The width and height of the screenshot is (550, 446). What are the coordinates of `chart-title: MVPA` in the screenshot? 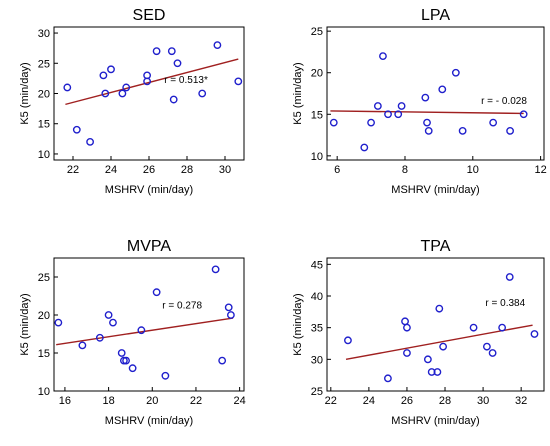 It's located at (149, 246).